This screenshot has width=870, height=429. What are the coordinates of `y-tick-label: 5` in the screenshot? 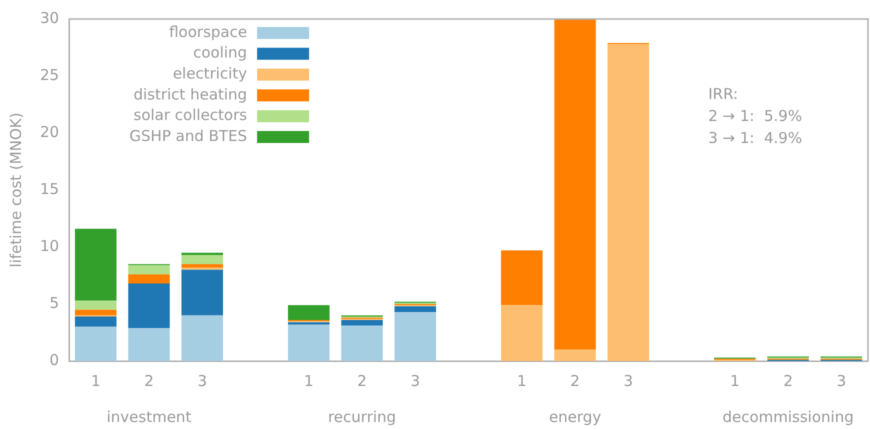 It's located at (55, 303).